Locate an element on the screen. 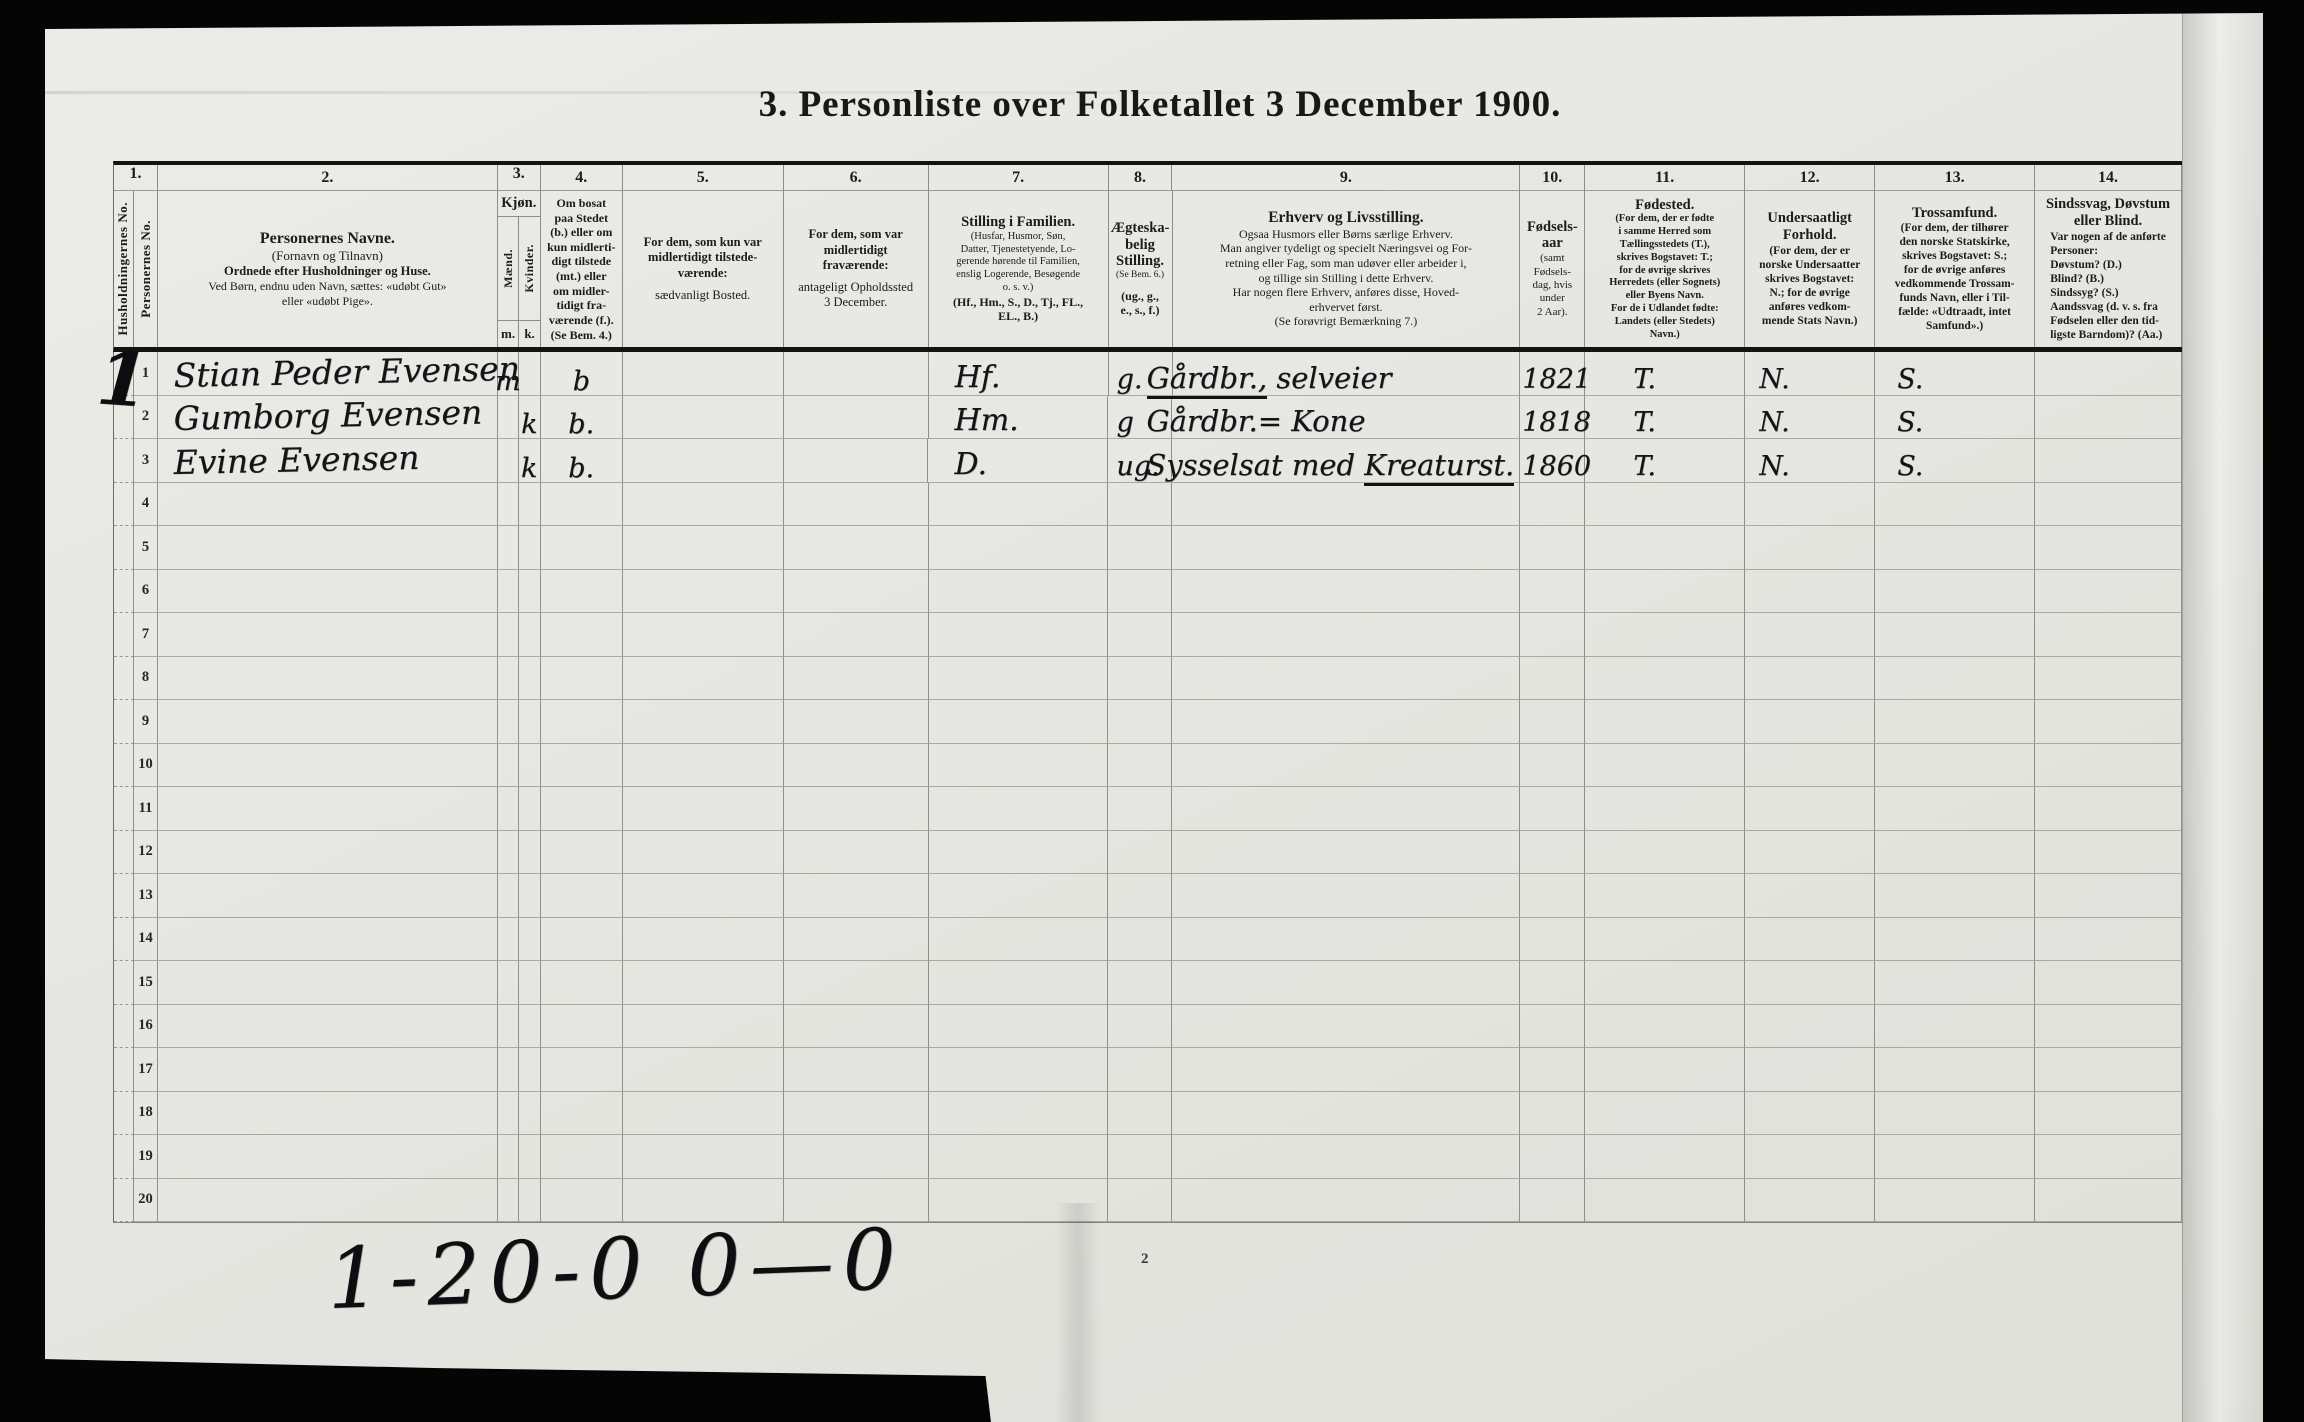 The image size is (2304, 1422). cell-person-no: 18 is located at coordinates (145, 1113).